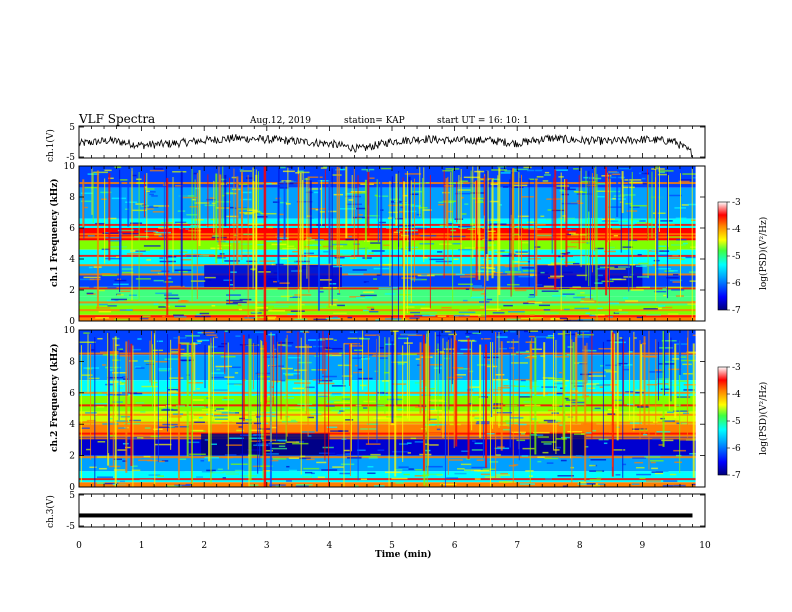 This screenshot has height=612, width=792. What do you see at coordinates (736, 257) in the screenshot?
I see `ch1-colorbar-tick-label: -5` at bounding box center [736, 257].